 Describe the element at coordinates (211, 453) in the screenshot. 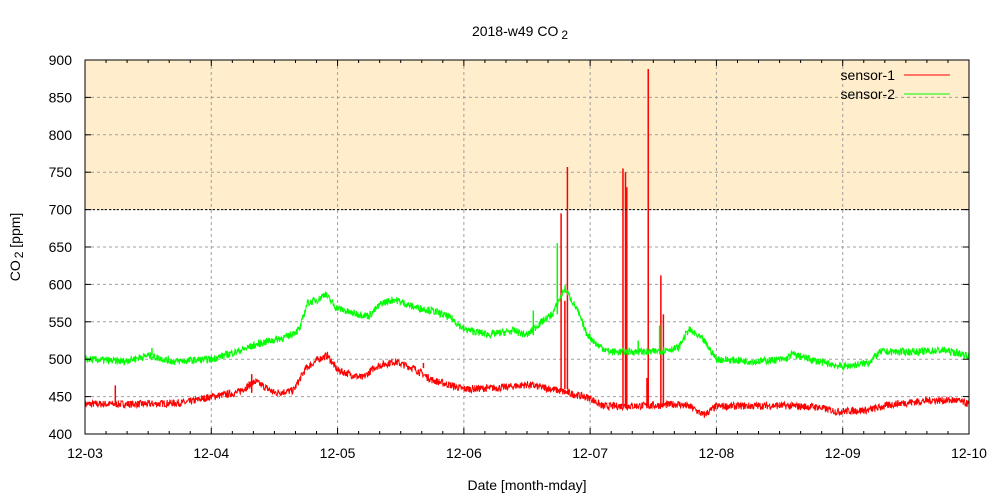

I see `x-tick-label: 12-04` at that location.